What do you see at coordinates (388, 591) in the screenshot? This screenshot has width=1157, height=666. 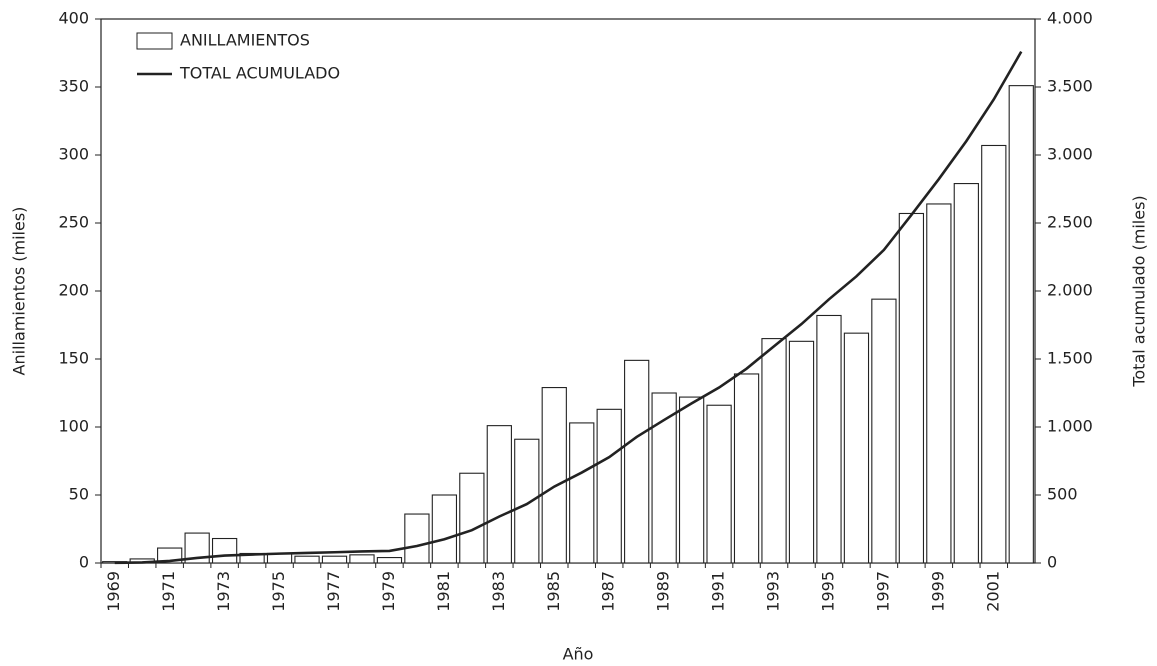 I see `x-tick-label: 1979` at bounding box center [388, 591].